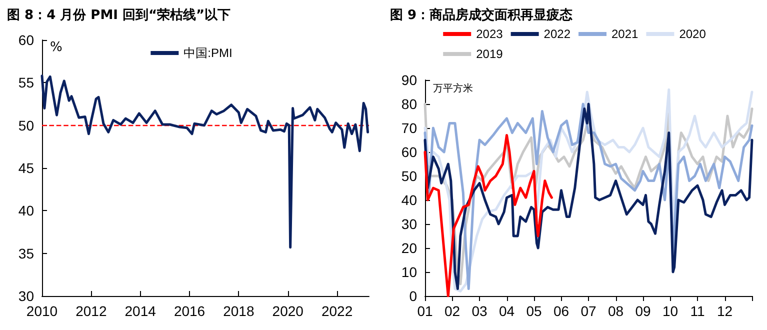 The width and height of the screenshot is (767, 330). What do you see at coordinates (119, 15) in the screenshot?
I see `chart-title: 图 8：4 月份 PMI 回到“荣枯线”以下` at bounding box center [119, 15].